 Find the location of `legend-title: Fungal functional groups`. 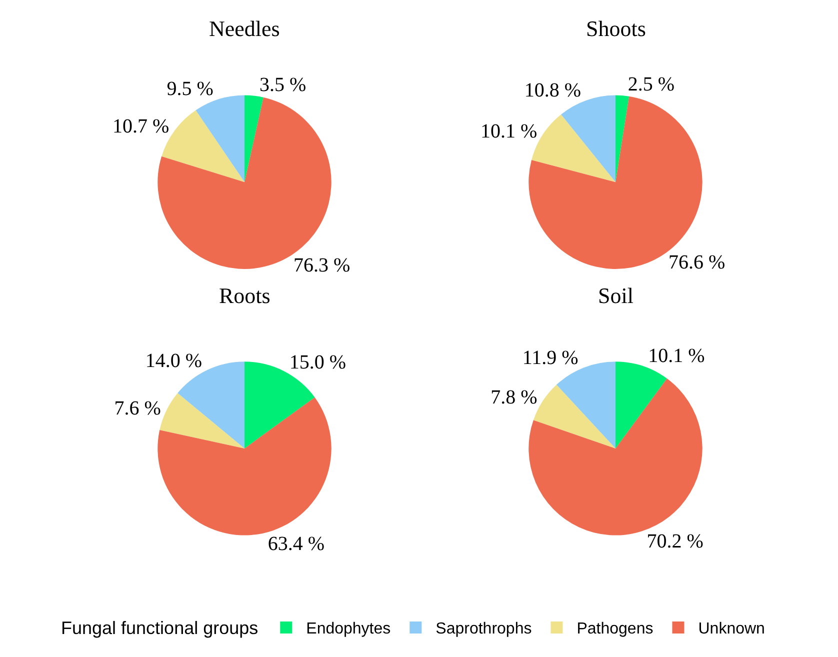

legend-title: Fungal functional groups is located at coordinates (159, 628).